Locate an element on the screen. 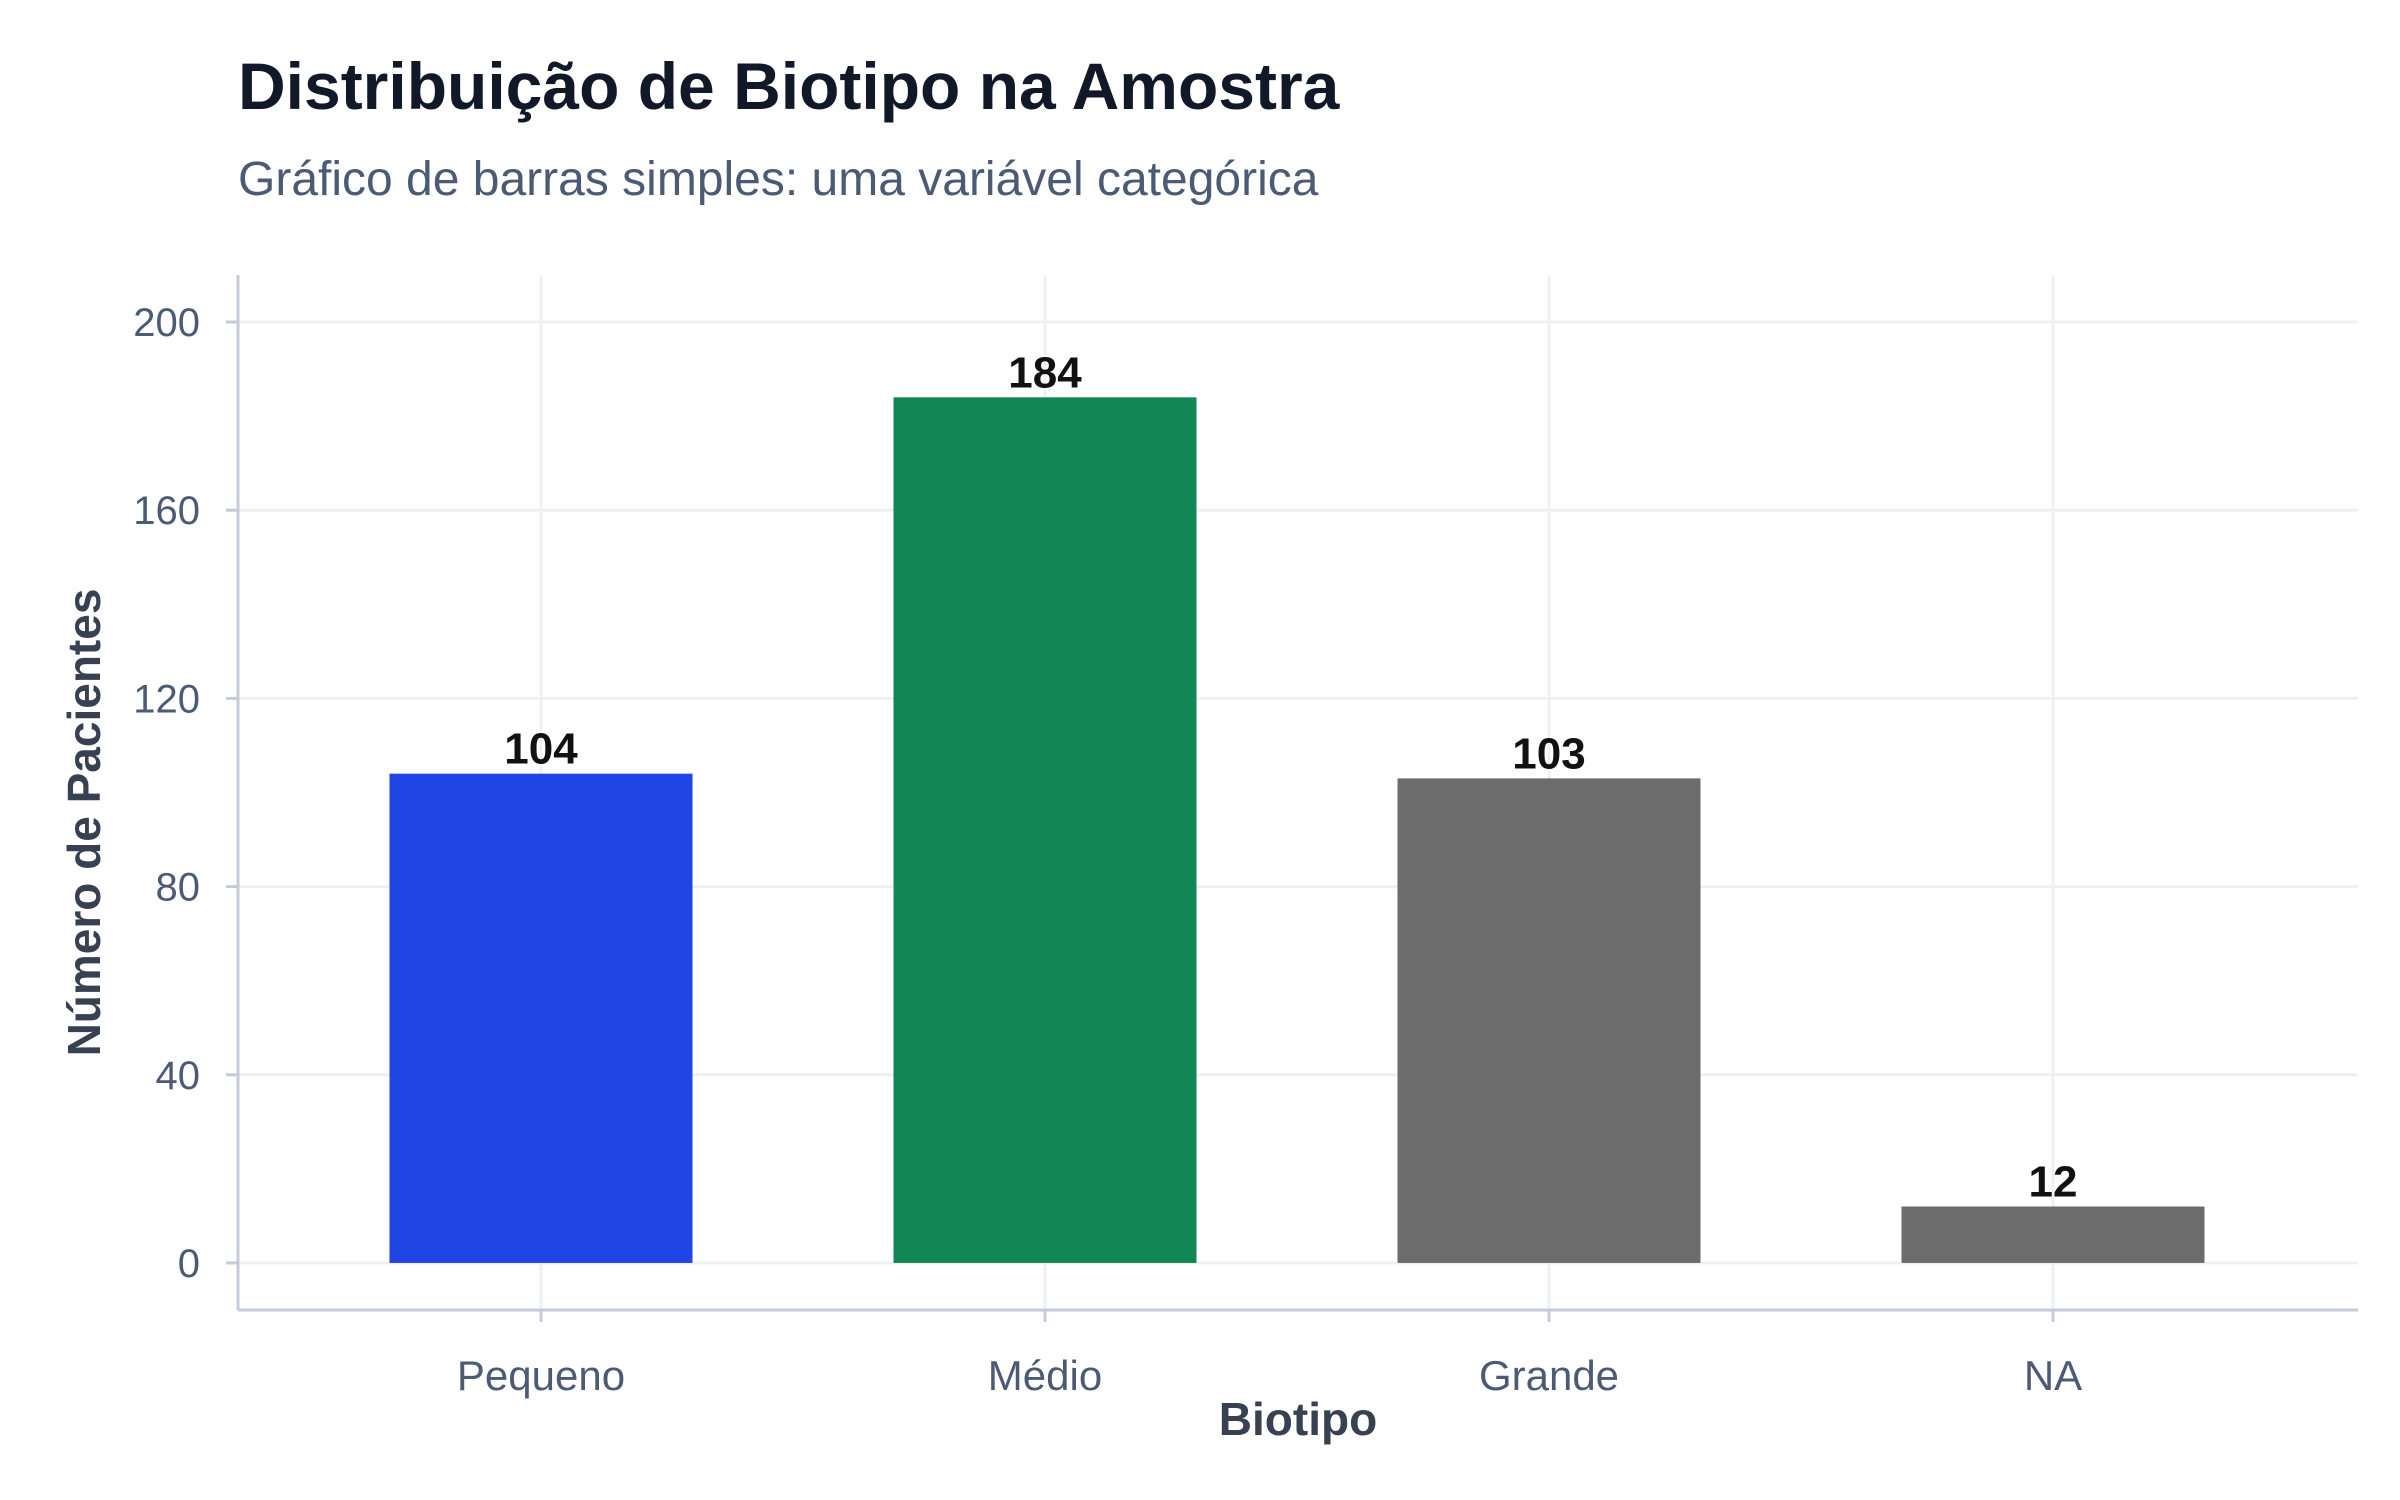  chart-title: Distribuição de Biotipo na Amostra is located at coordinates (789, 86).